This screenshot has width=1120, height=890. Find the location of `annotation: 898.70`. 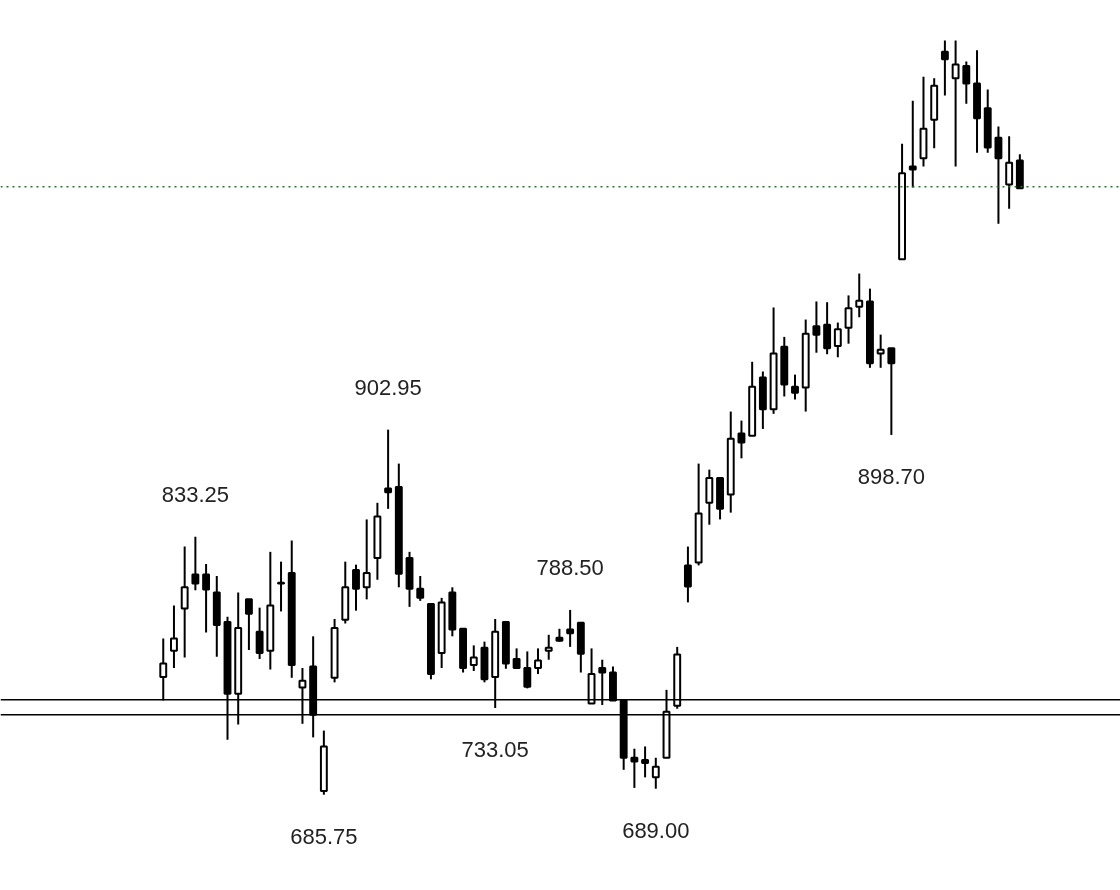

annotation: 898.70 is located at coordinates (891, 477).